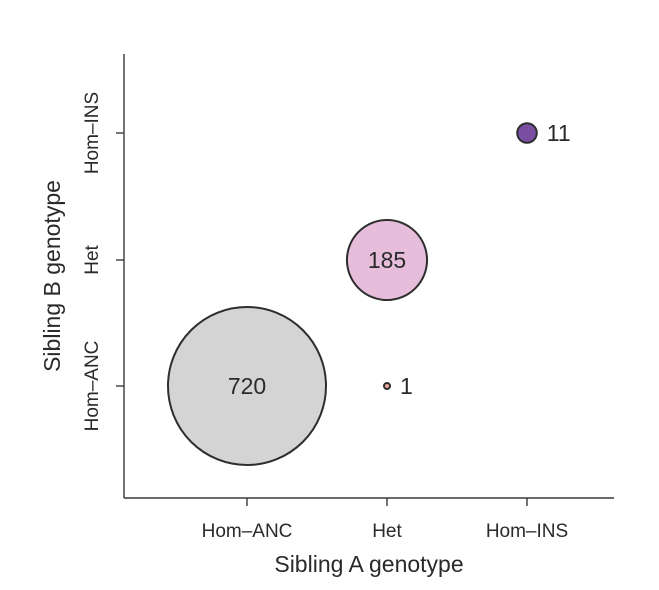  Describe the element at coordinates (527, 133) in the screenshot. I see `bubble-hom-ins-hom-ins` at that location.